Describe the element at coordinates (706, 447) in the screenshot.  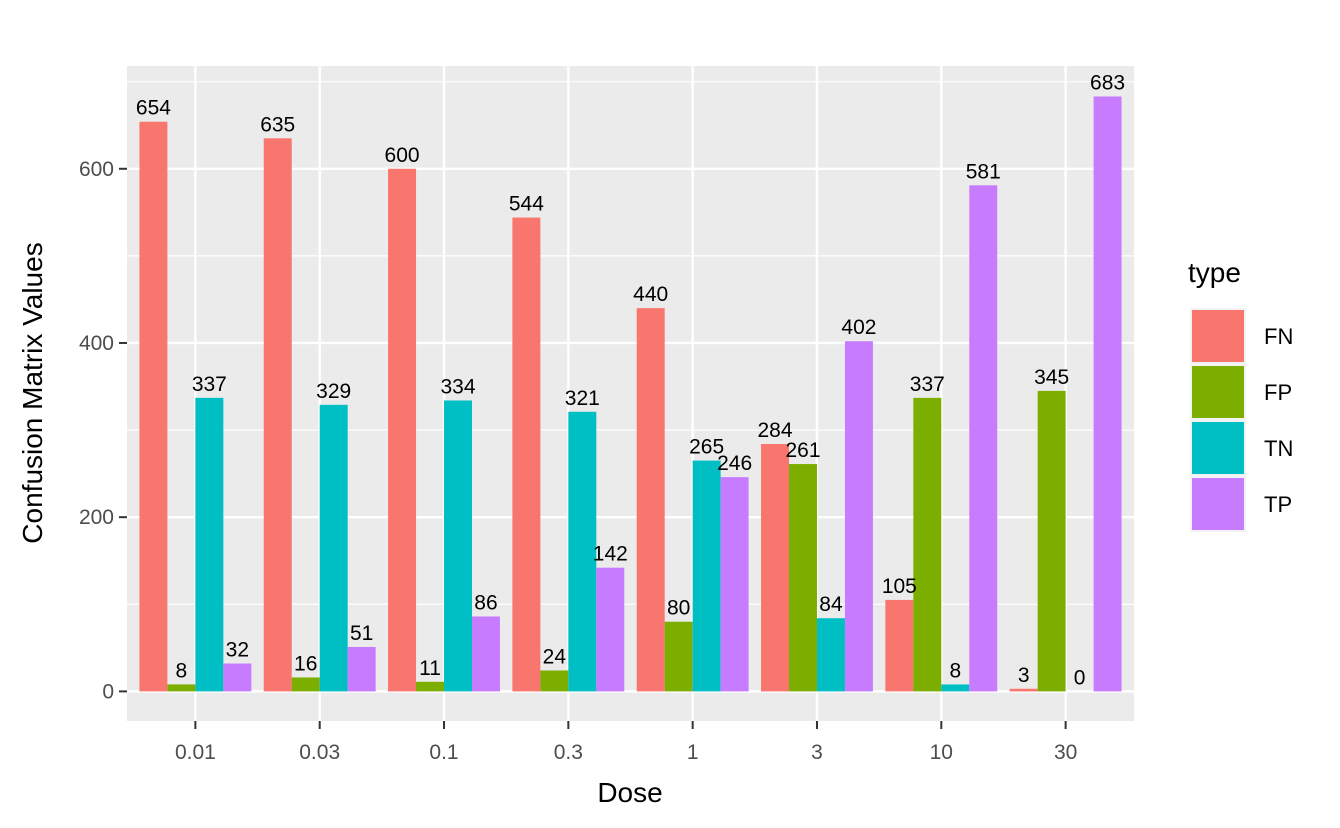
I see `data-label-TN-1: 265` at that location.